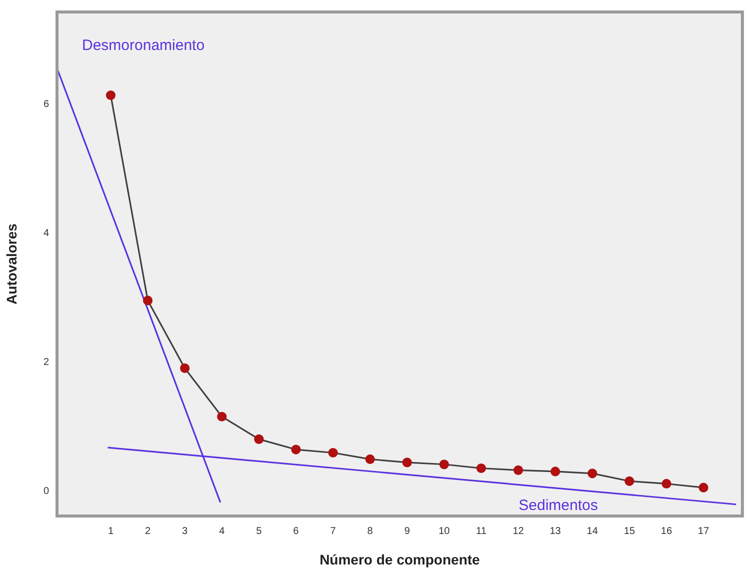 The image size is (748, 573). What do you see at coordinates (558, 505) in the screenshot?
I see `series-label: Sedimentos` at bounding box center [558, 505].